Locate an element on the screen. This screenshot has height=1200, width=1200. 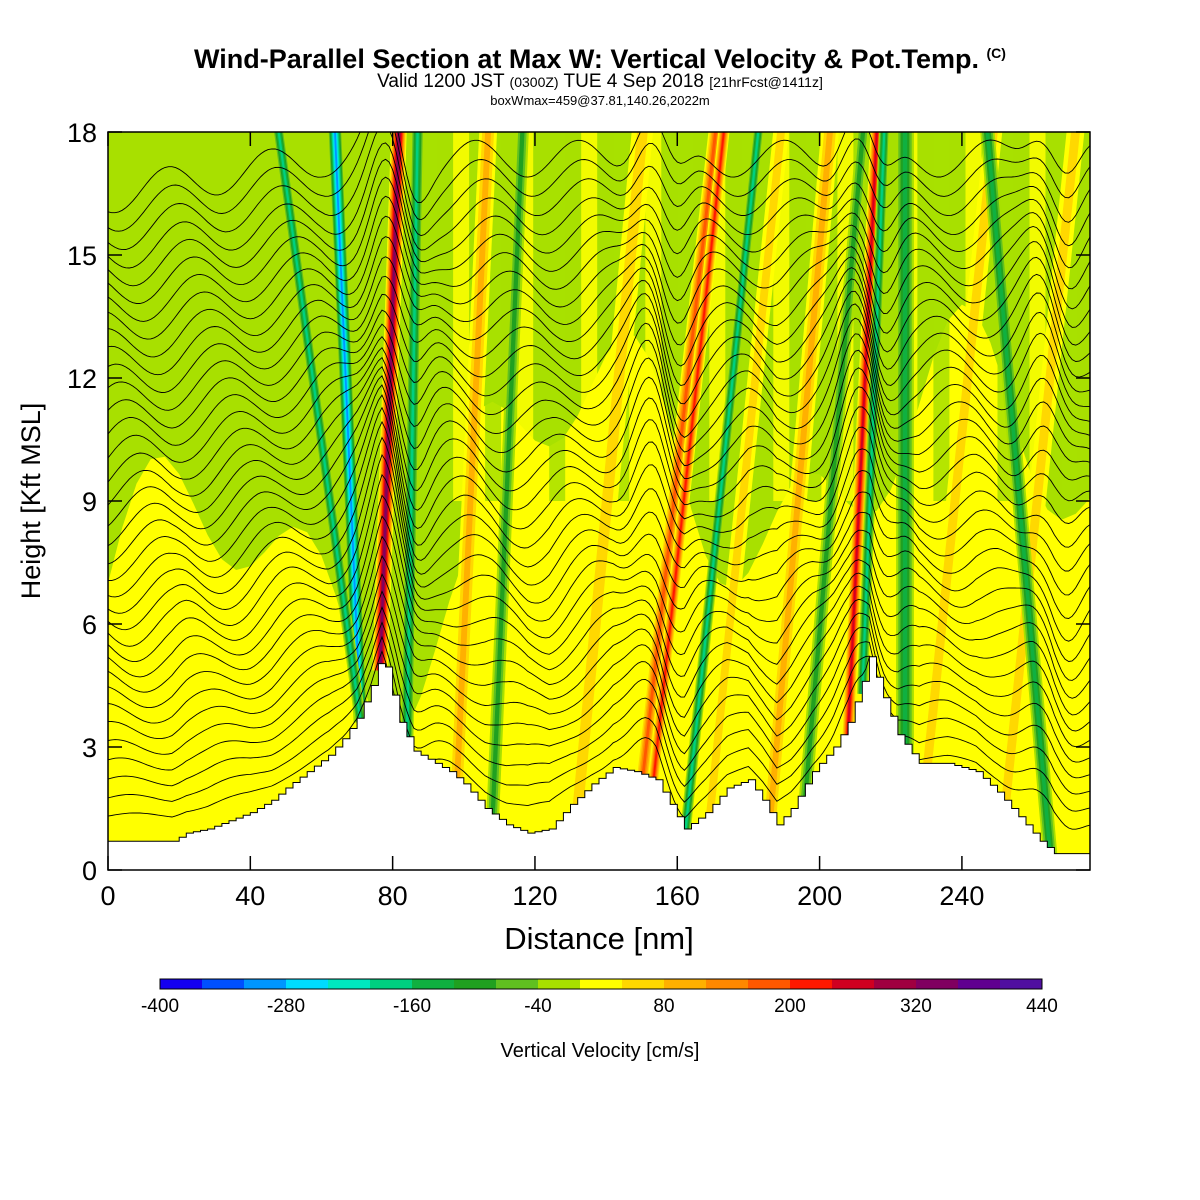
terrain-mask is located at coordinates (599, 763).